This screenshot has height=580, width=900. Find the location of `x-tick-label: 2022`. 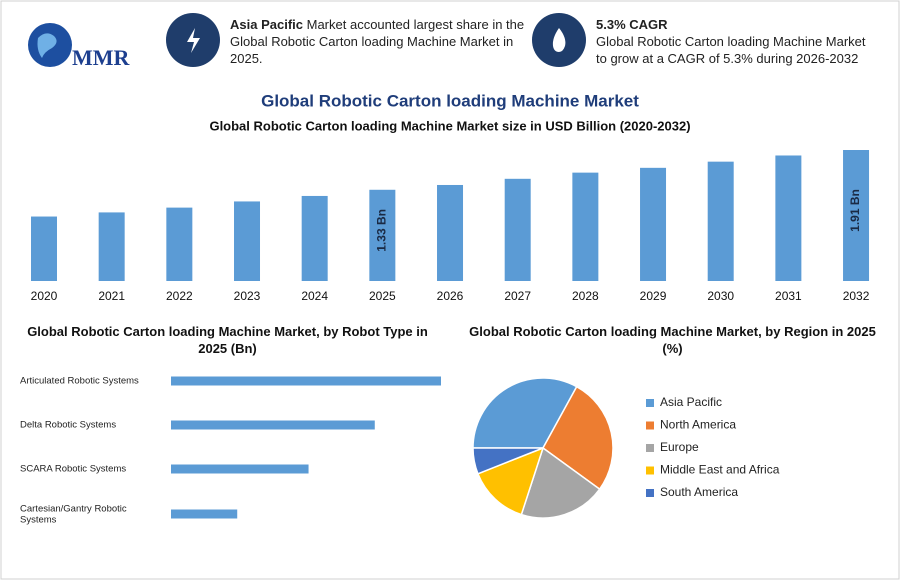

x-tick-label: 2022 is located at coordinates (179, 296).